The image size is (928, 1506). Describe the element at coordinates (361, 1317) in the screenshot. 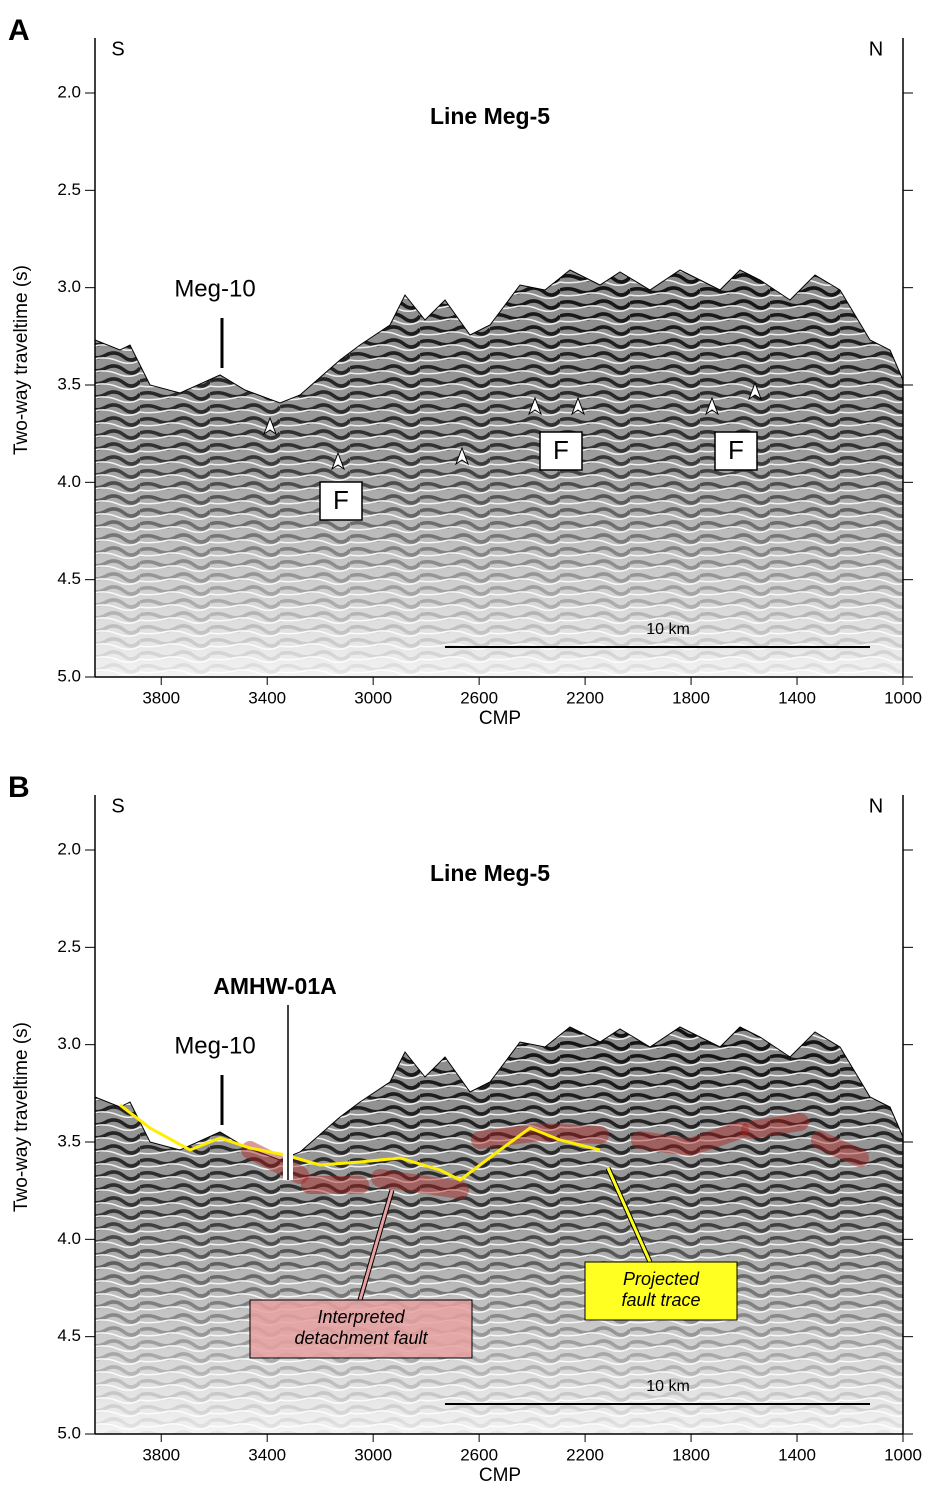

I see `callout-text: Interpreted` at that location.